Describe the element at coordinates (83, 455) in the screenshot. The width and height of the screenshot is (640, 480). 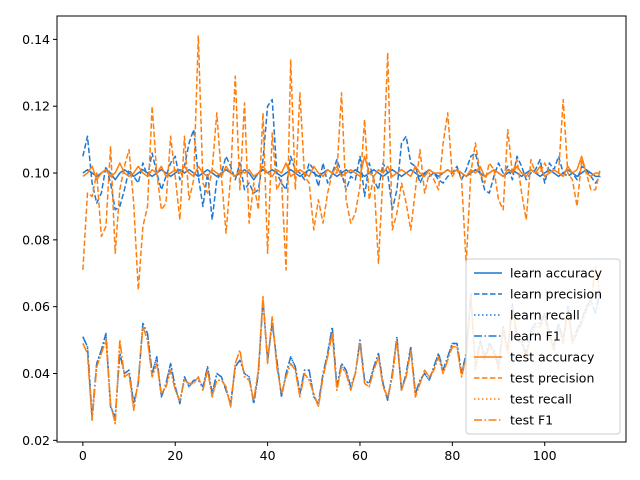
I see `x-tick-label: 0` at that location.